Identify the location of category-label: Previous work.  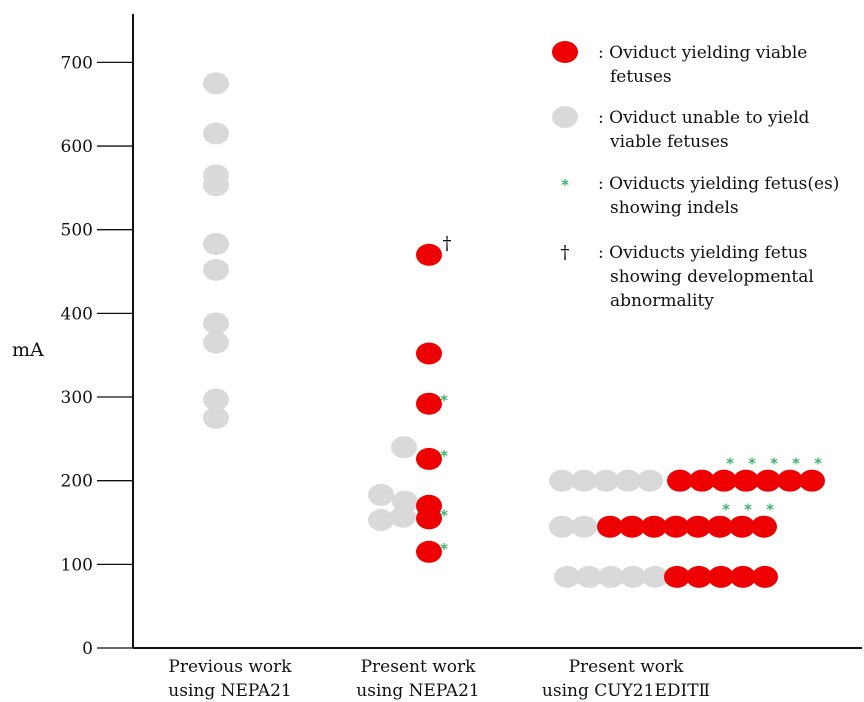
(230, 667).